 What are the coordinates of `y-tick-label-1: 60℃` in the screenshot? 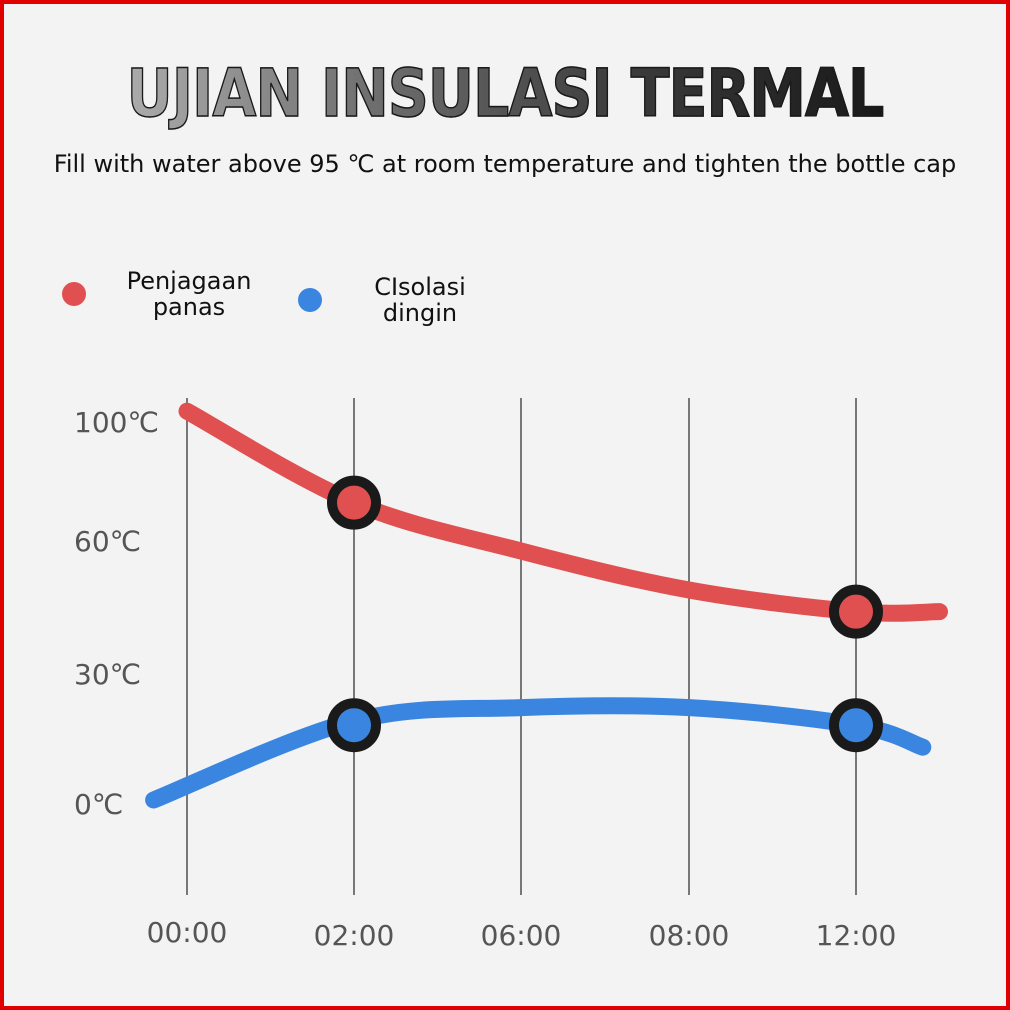 It's located at (107, 541).